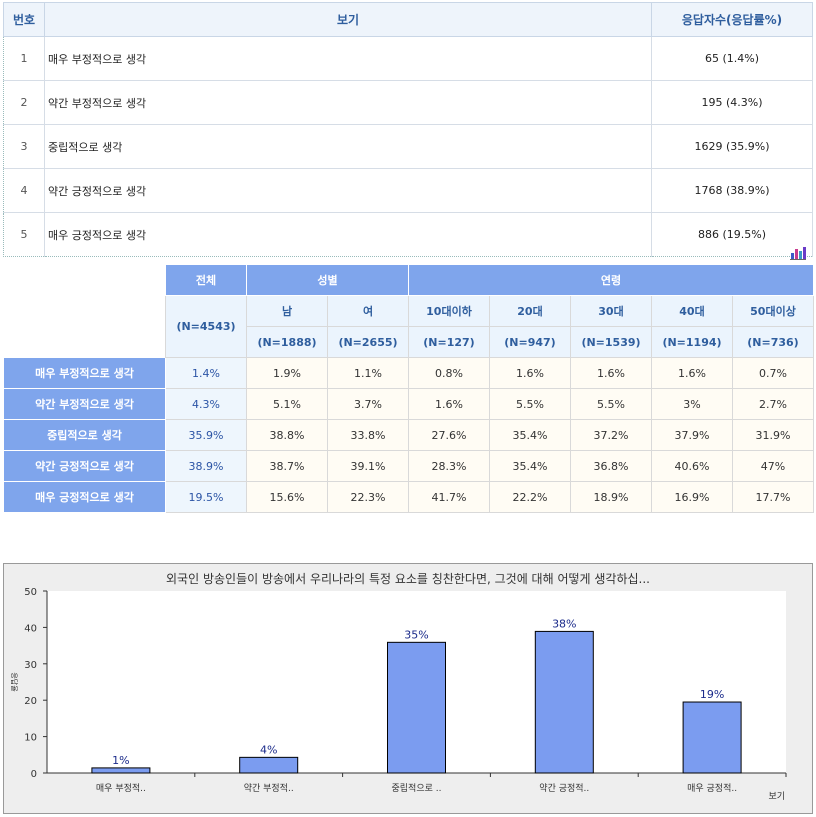  What do you see at coordinates (24, 190) in the screenshot?
I see `row-number: 4` at bounding box center [24, 190].